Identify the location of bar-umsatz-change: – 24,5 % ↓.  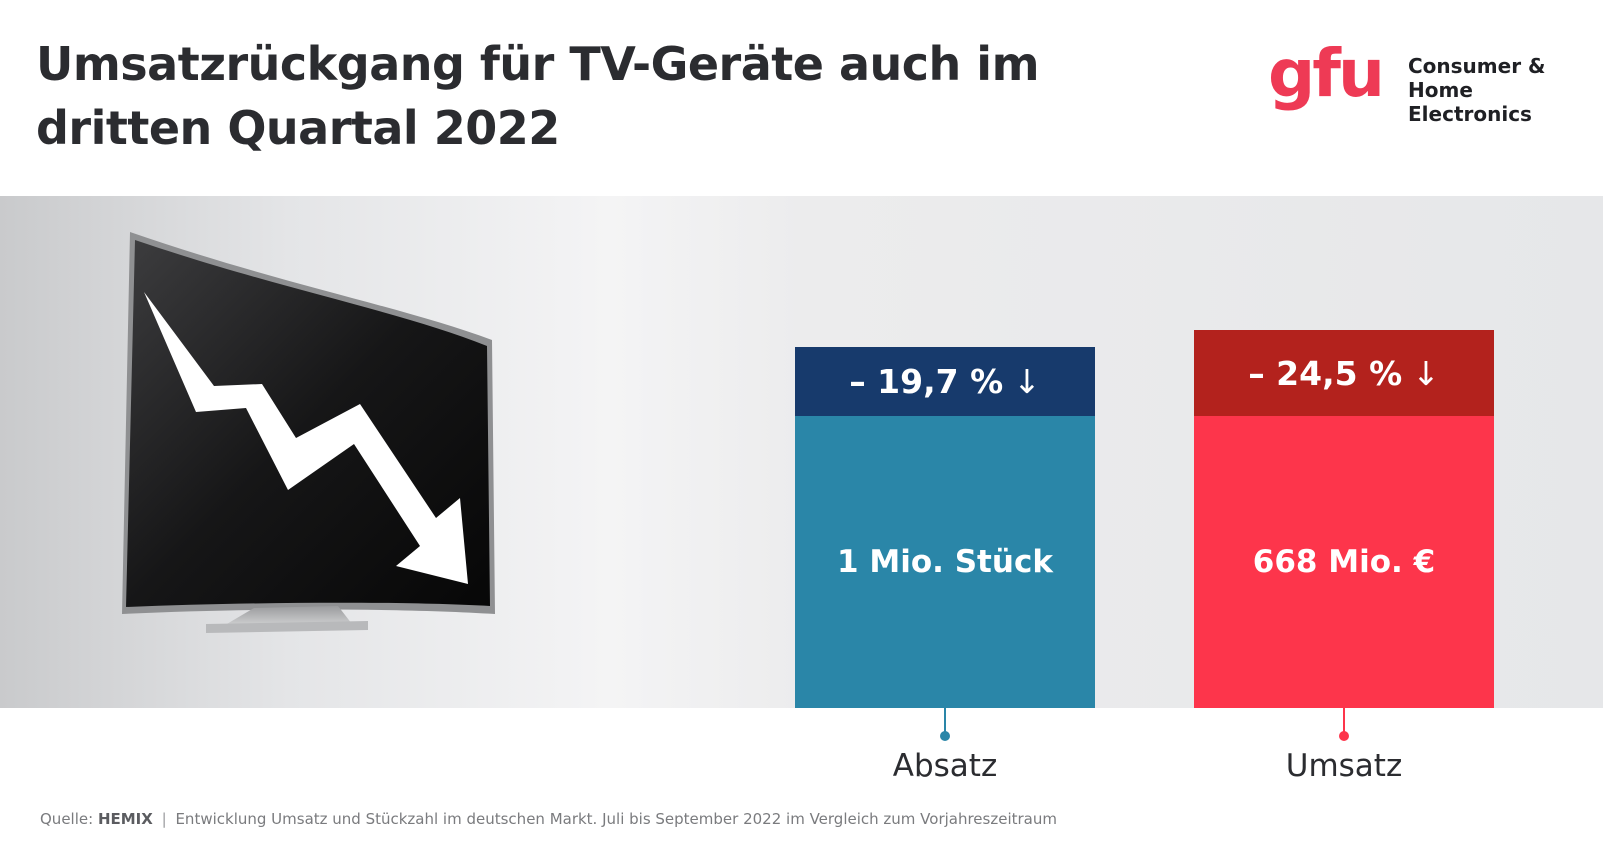
(1344, 373).